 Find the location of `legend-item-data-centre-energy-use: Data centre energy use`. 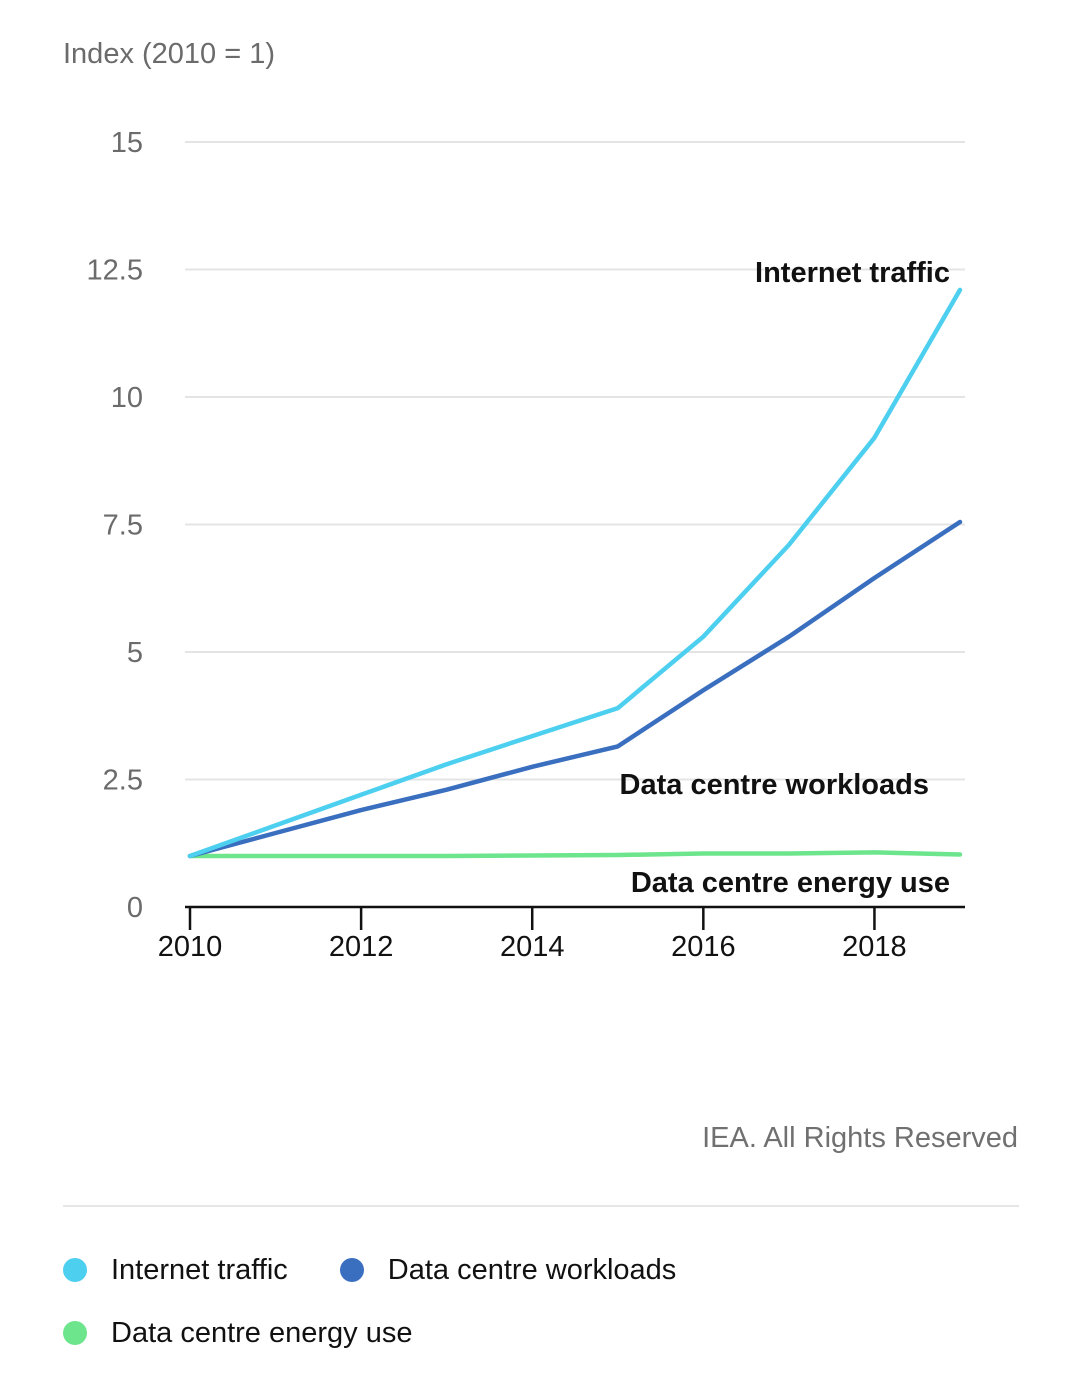

legend-item-data-centre-energy-use: Data centre energy use is located at coordinates (237, 1333).